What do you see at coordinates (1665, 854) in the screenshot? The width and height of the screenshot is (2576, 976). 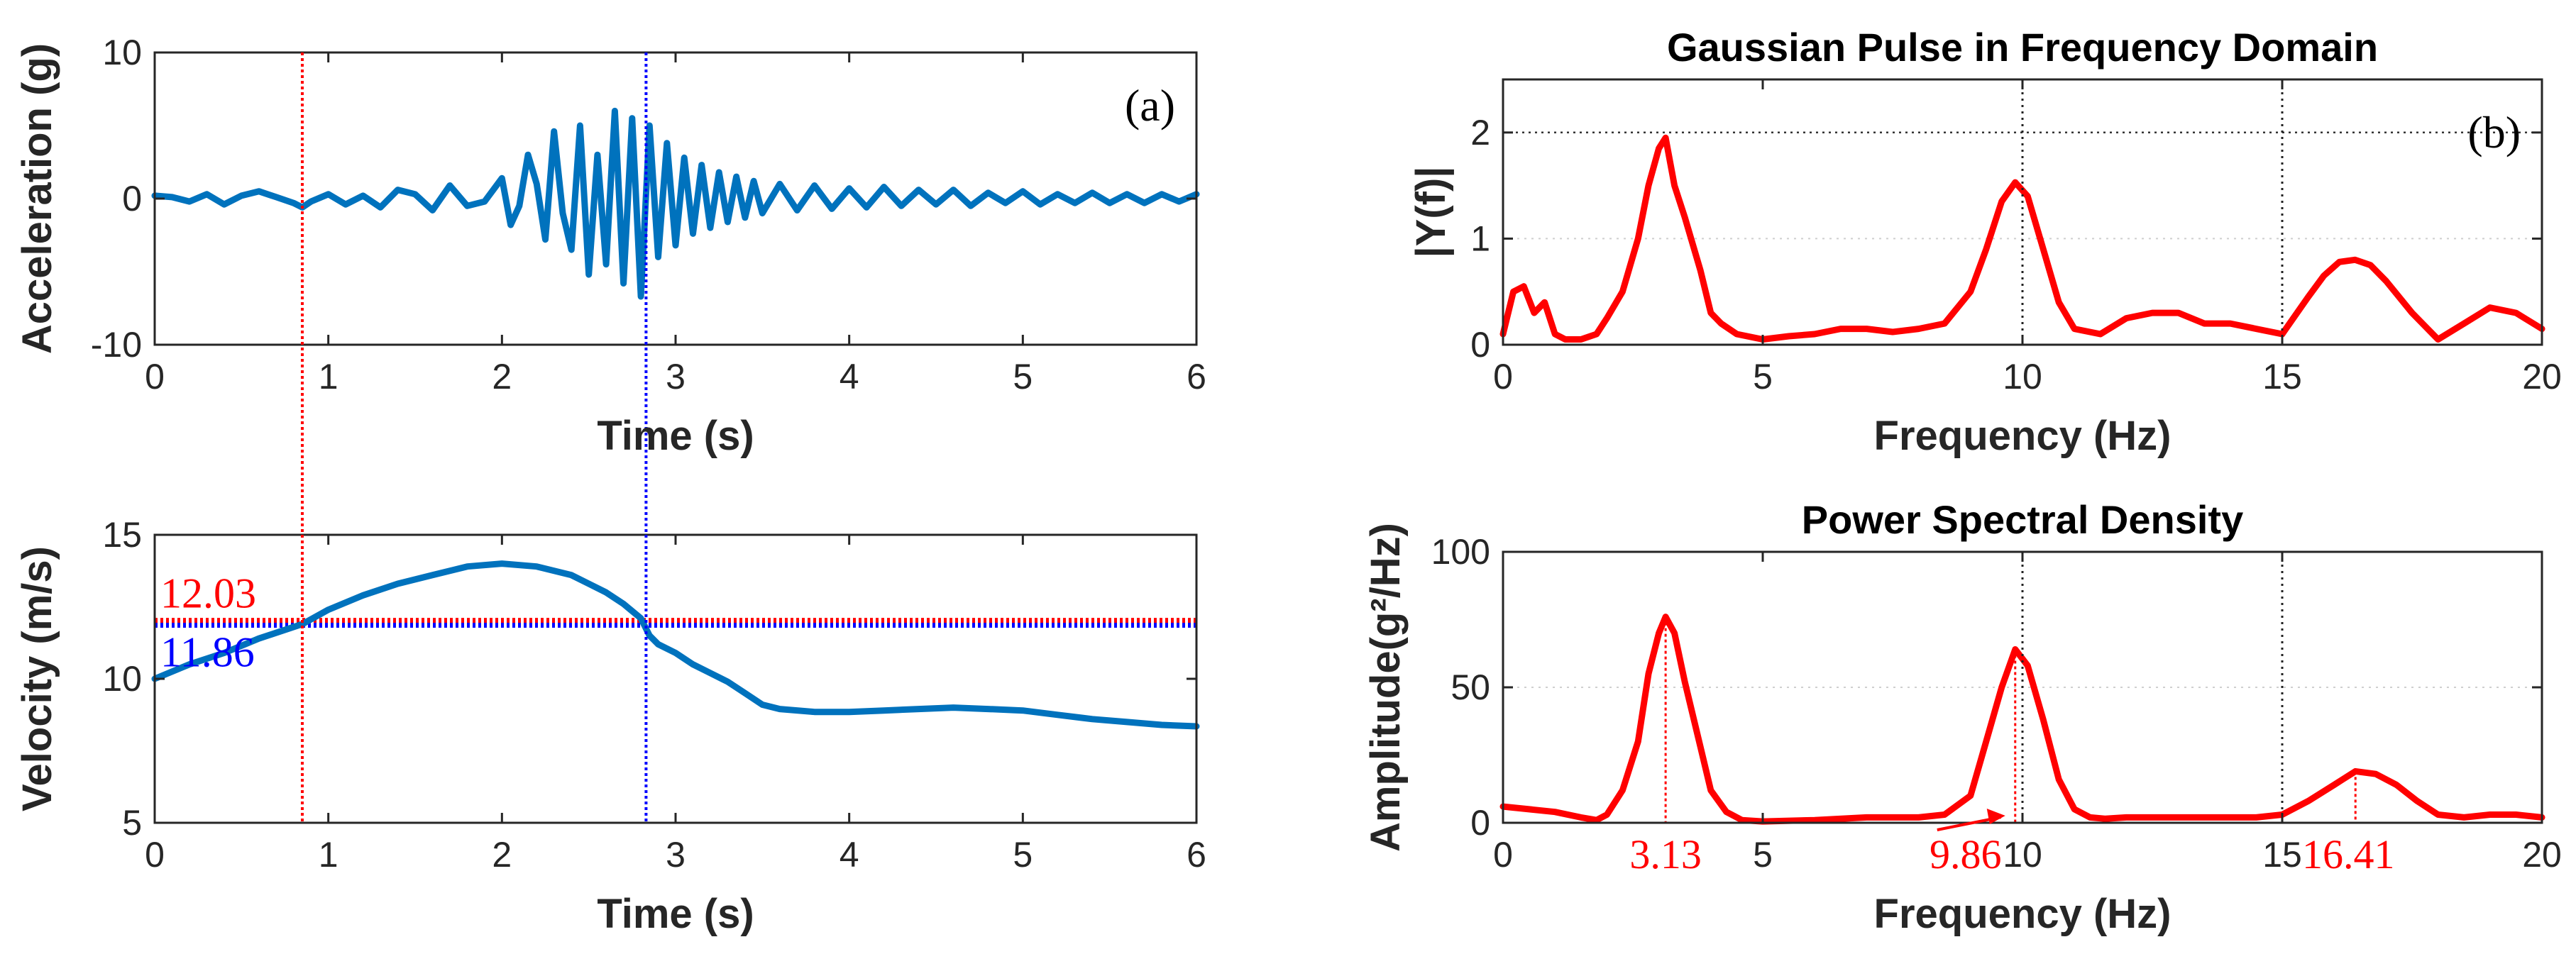 I see `psd-peak-label-0: 3.13` at bounding box center [1665, 854].